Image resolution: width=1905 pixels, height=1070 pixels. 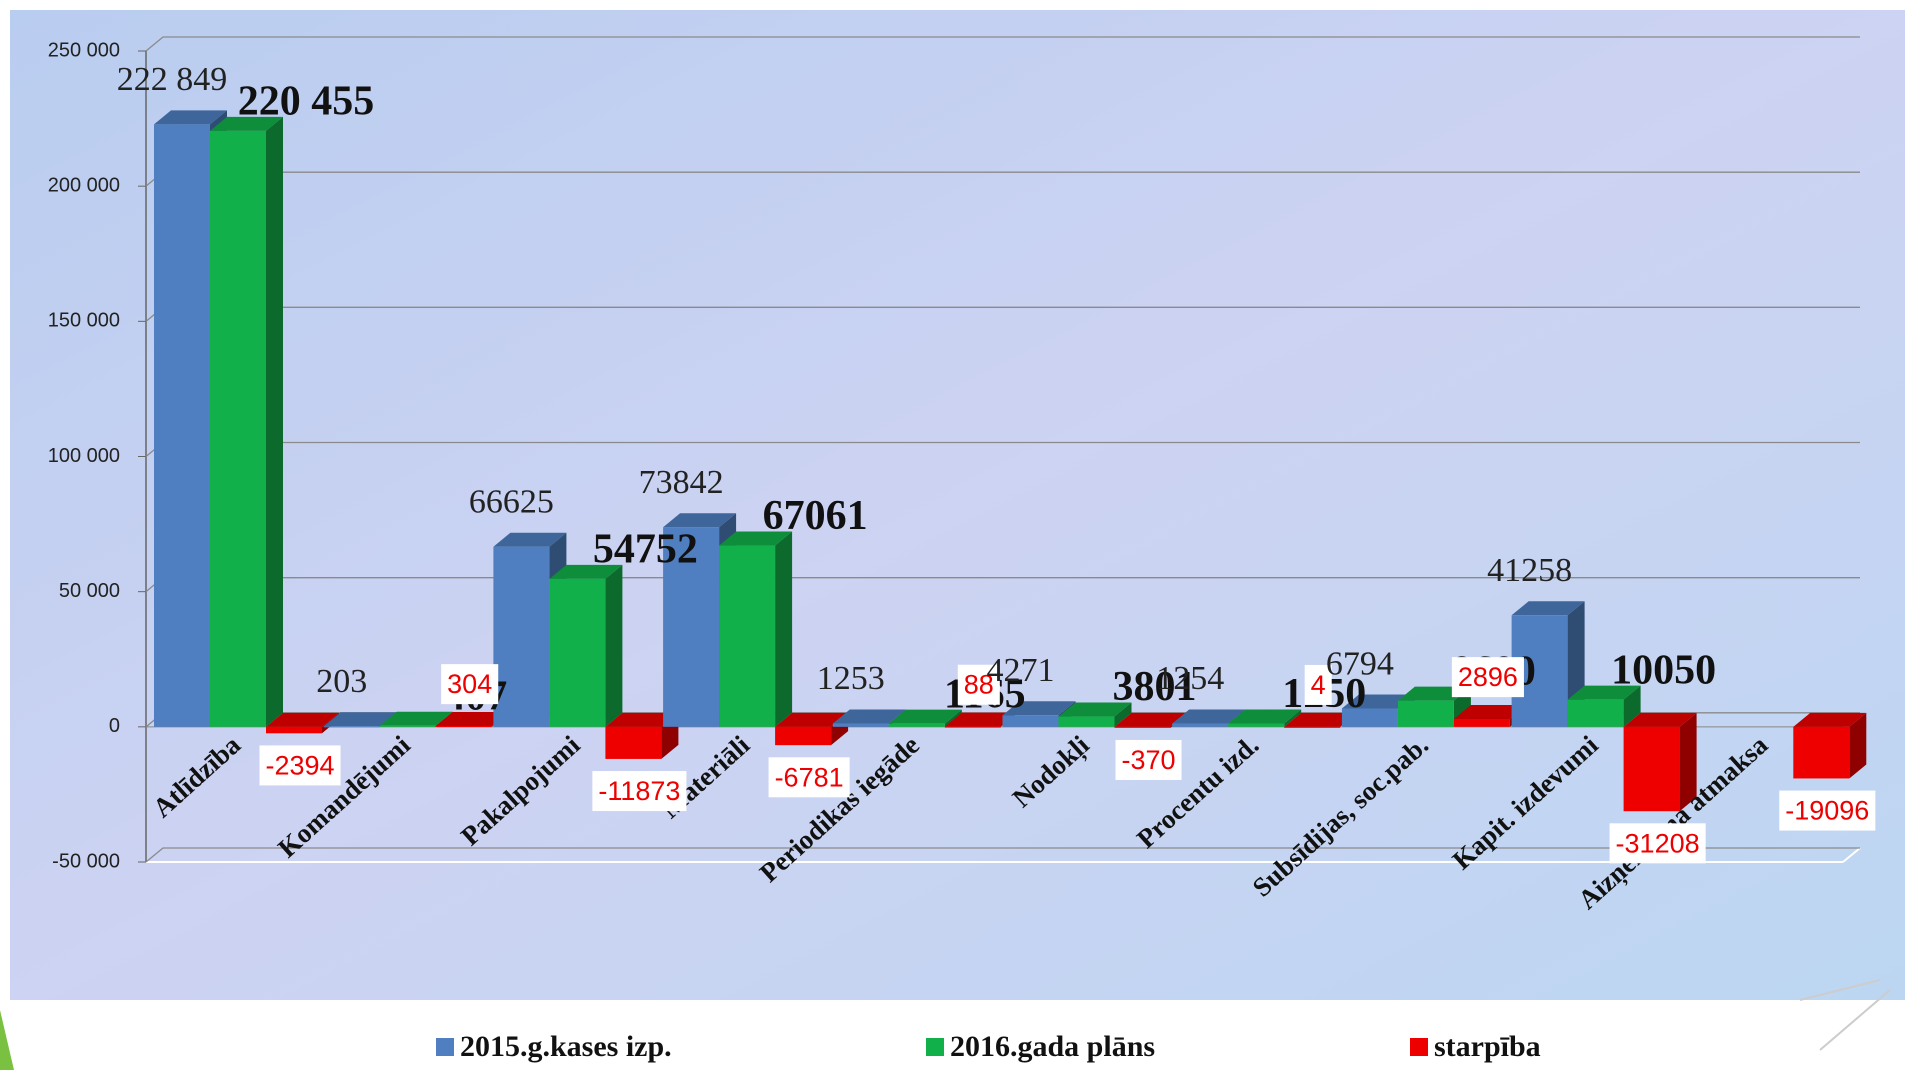 I want to click on y-tick-label: 100 000, so click(x=84, y=456).